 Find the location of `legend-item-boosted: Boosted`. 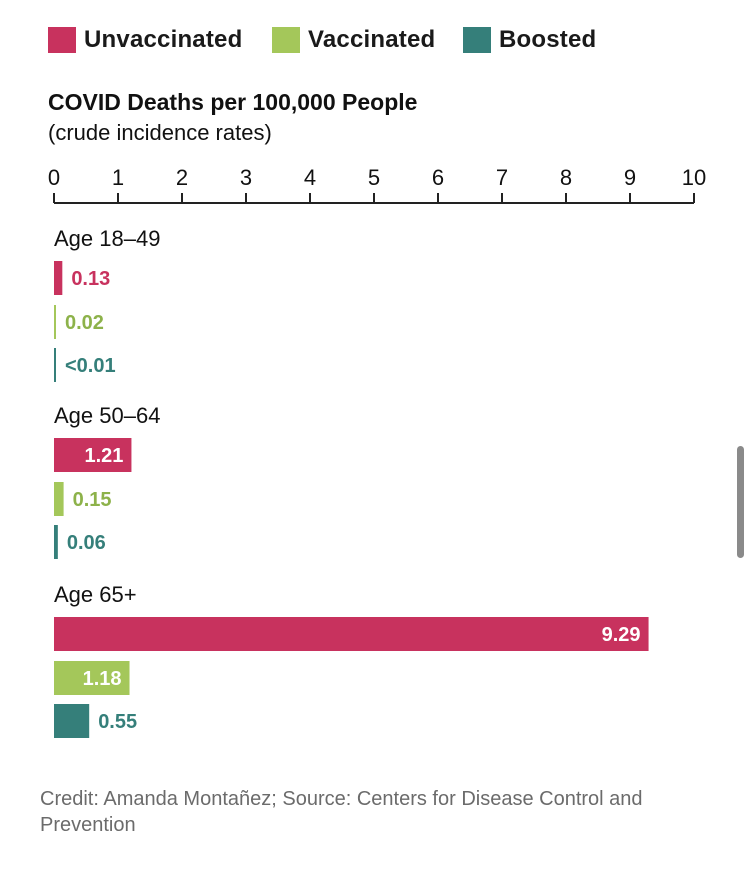

legend-item-boosted: Boosted is located at coordinates (529, 40).